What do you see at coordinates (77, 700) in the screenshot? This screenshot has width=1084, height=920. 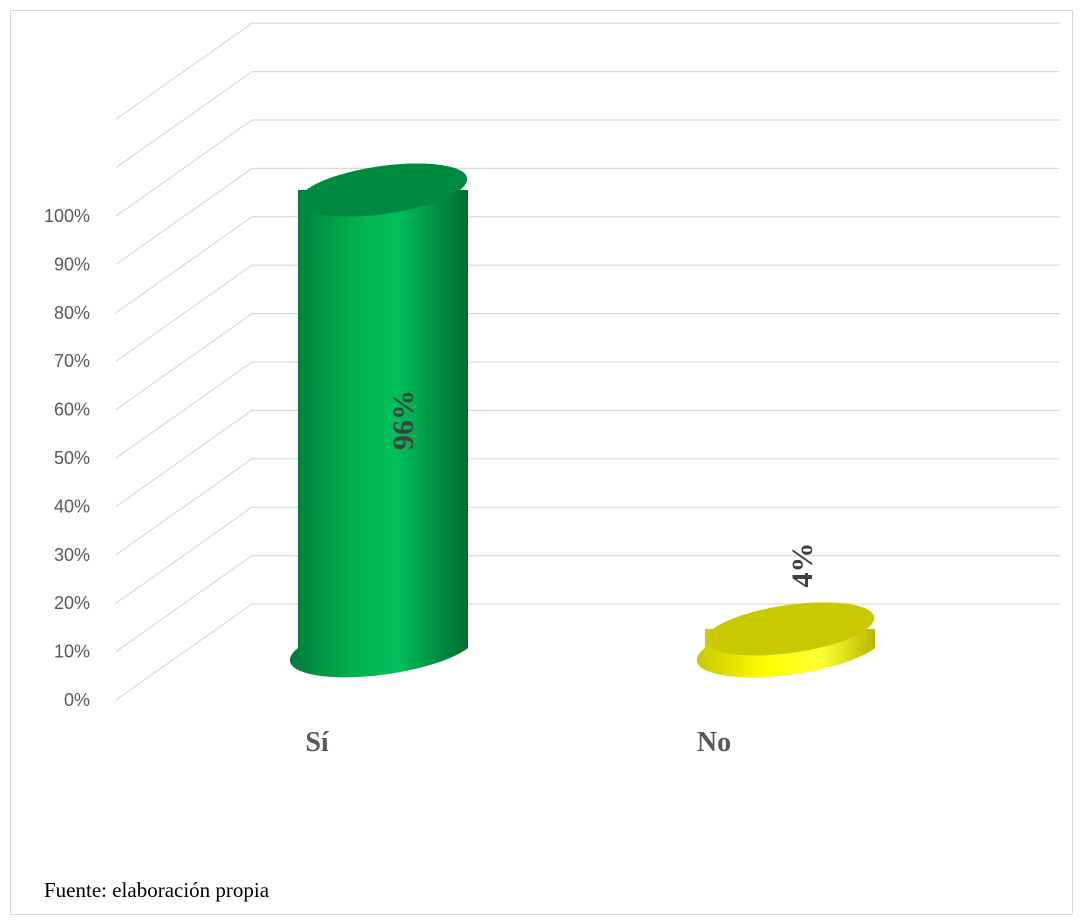 I see `y-tick-label: 0%` at bounding box center [77, 700].